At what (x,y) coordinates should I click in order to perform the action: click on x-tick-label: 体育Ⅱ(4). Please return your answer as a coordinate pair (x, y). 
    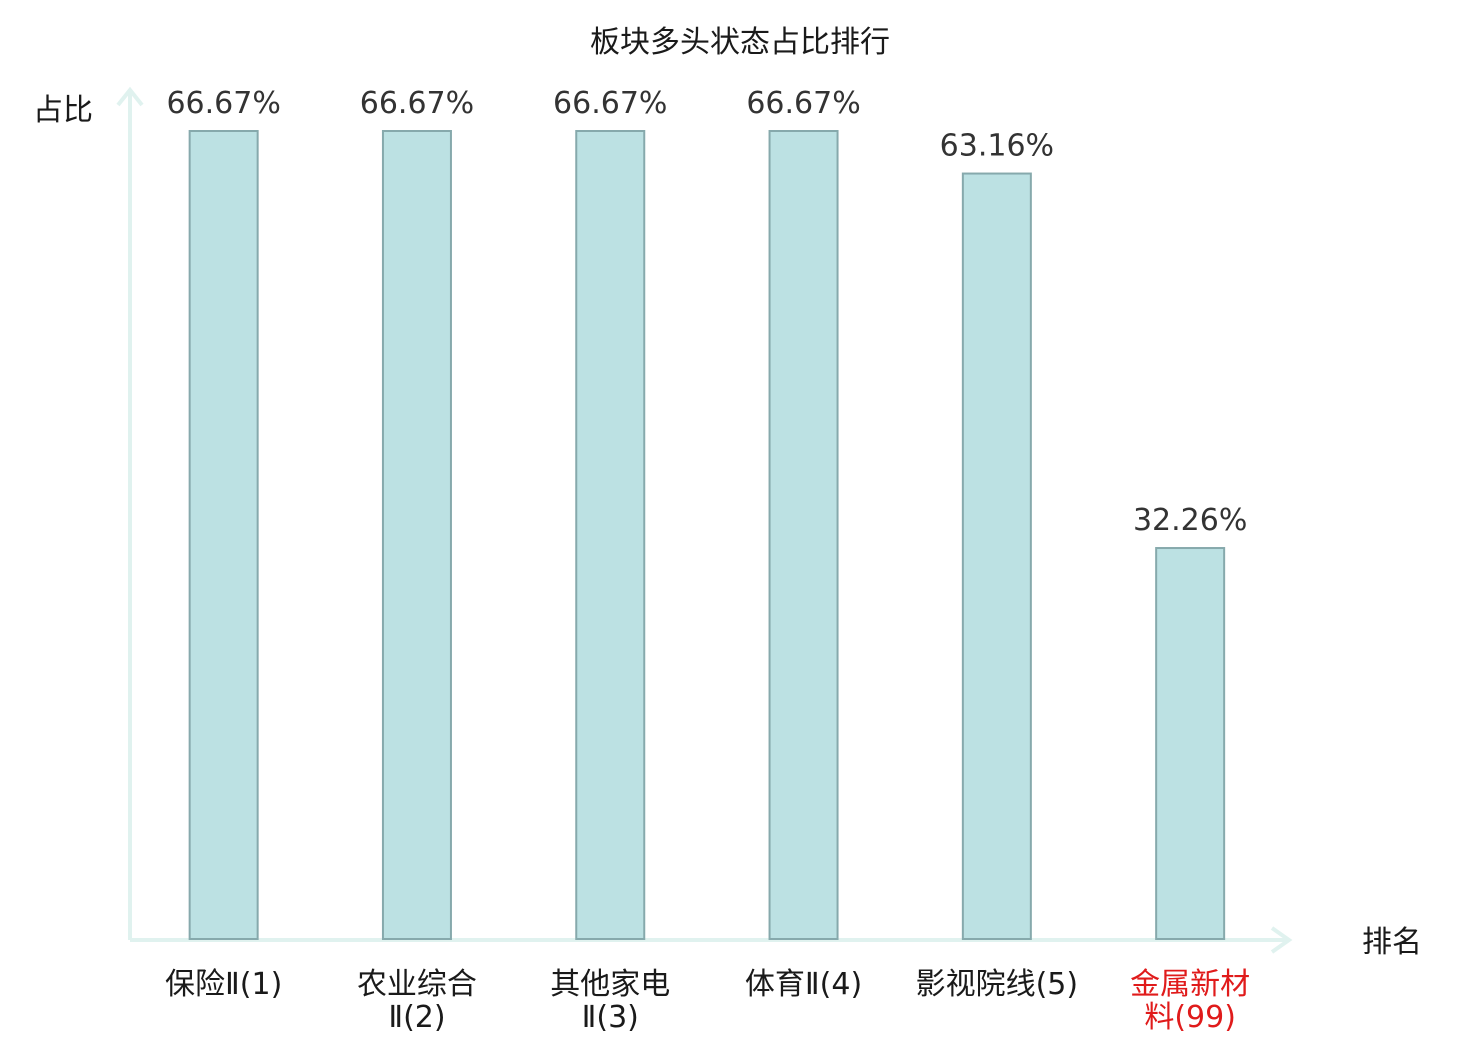
    Looking at the image, I should click on (803, 984).